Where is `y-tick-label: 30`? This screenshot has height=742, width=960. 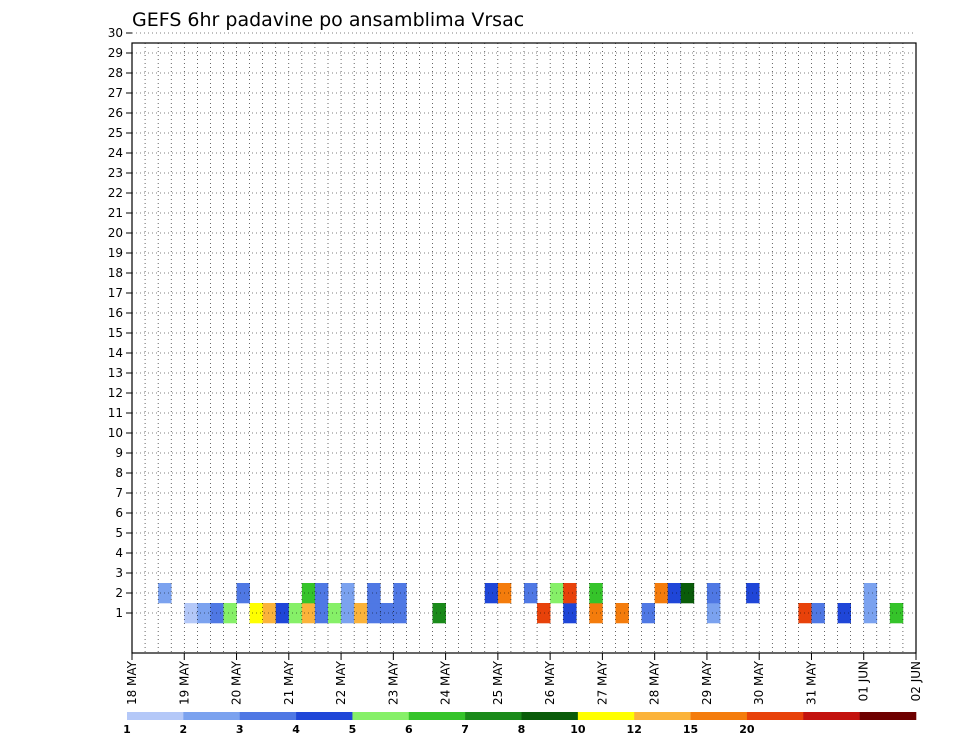
y-tick-label: 30 is located at coordinates (115, 33).